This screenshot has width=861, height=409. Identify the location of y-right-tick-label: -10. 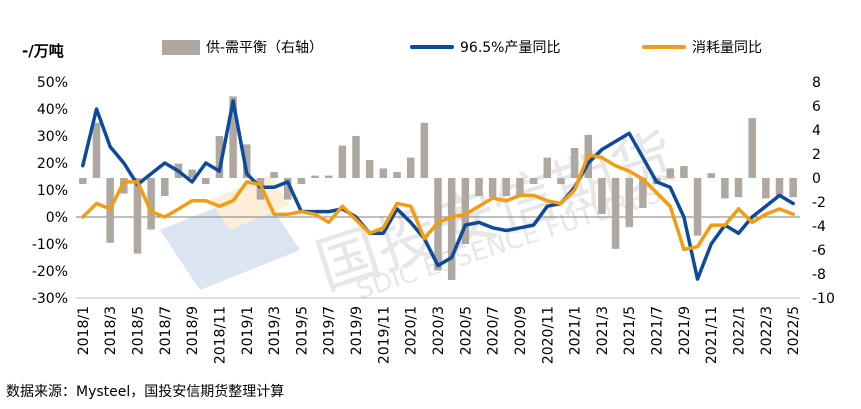
(823, 299).